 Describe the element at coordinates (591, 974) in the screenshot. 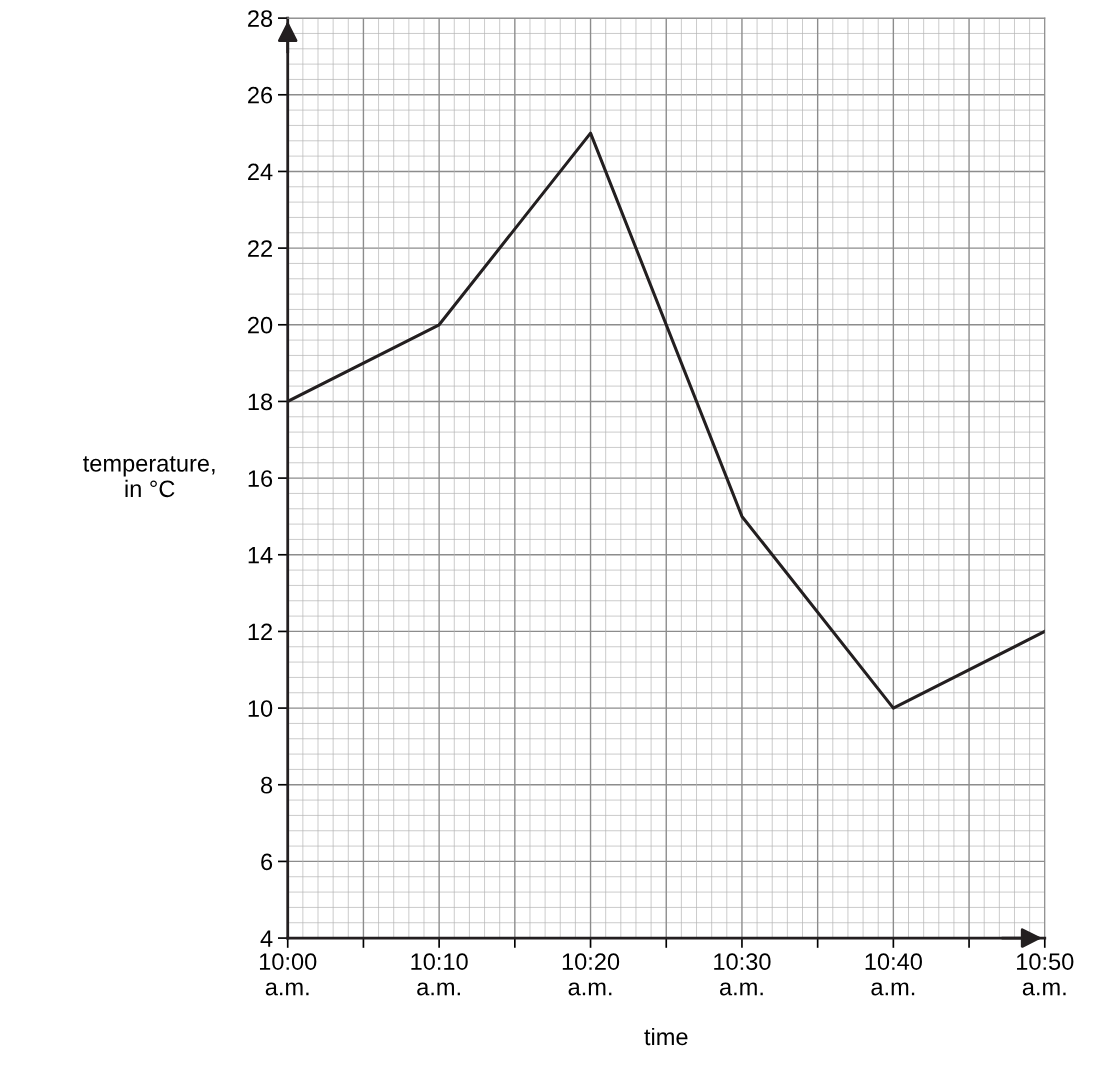

I see `x-tick-label: 10:20 a.m.` at that location.